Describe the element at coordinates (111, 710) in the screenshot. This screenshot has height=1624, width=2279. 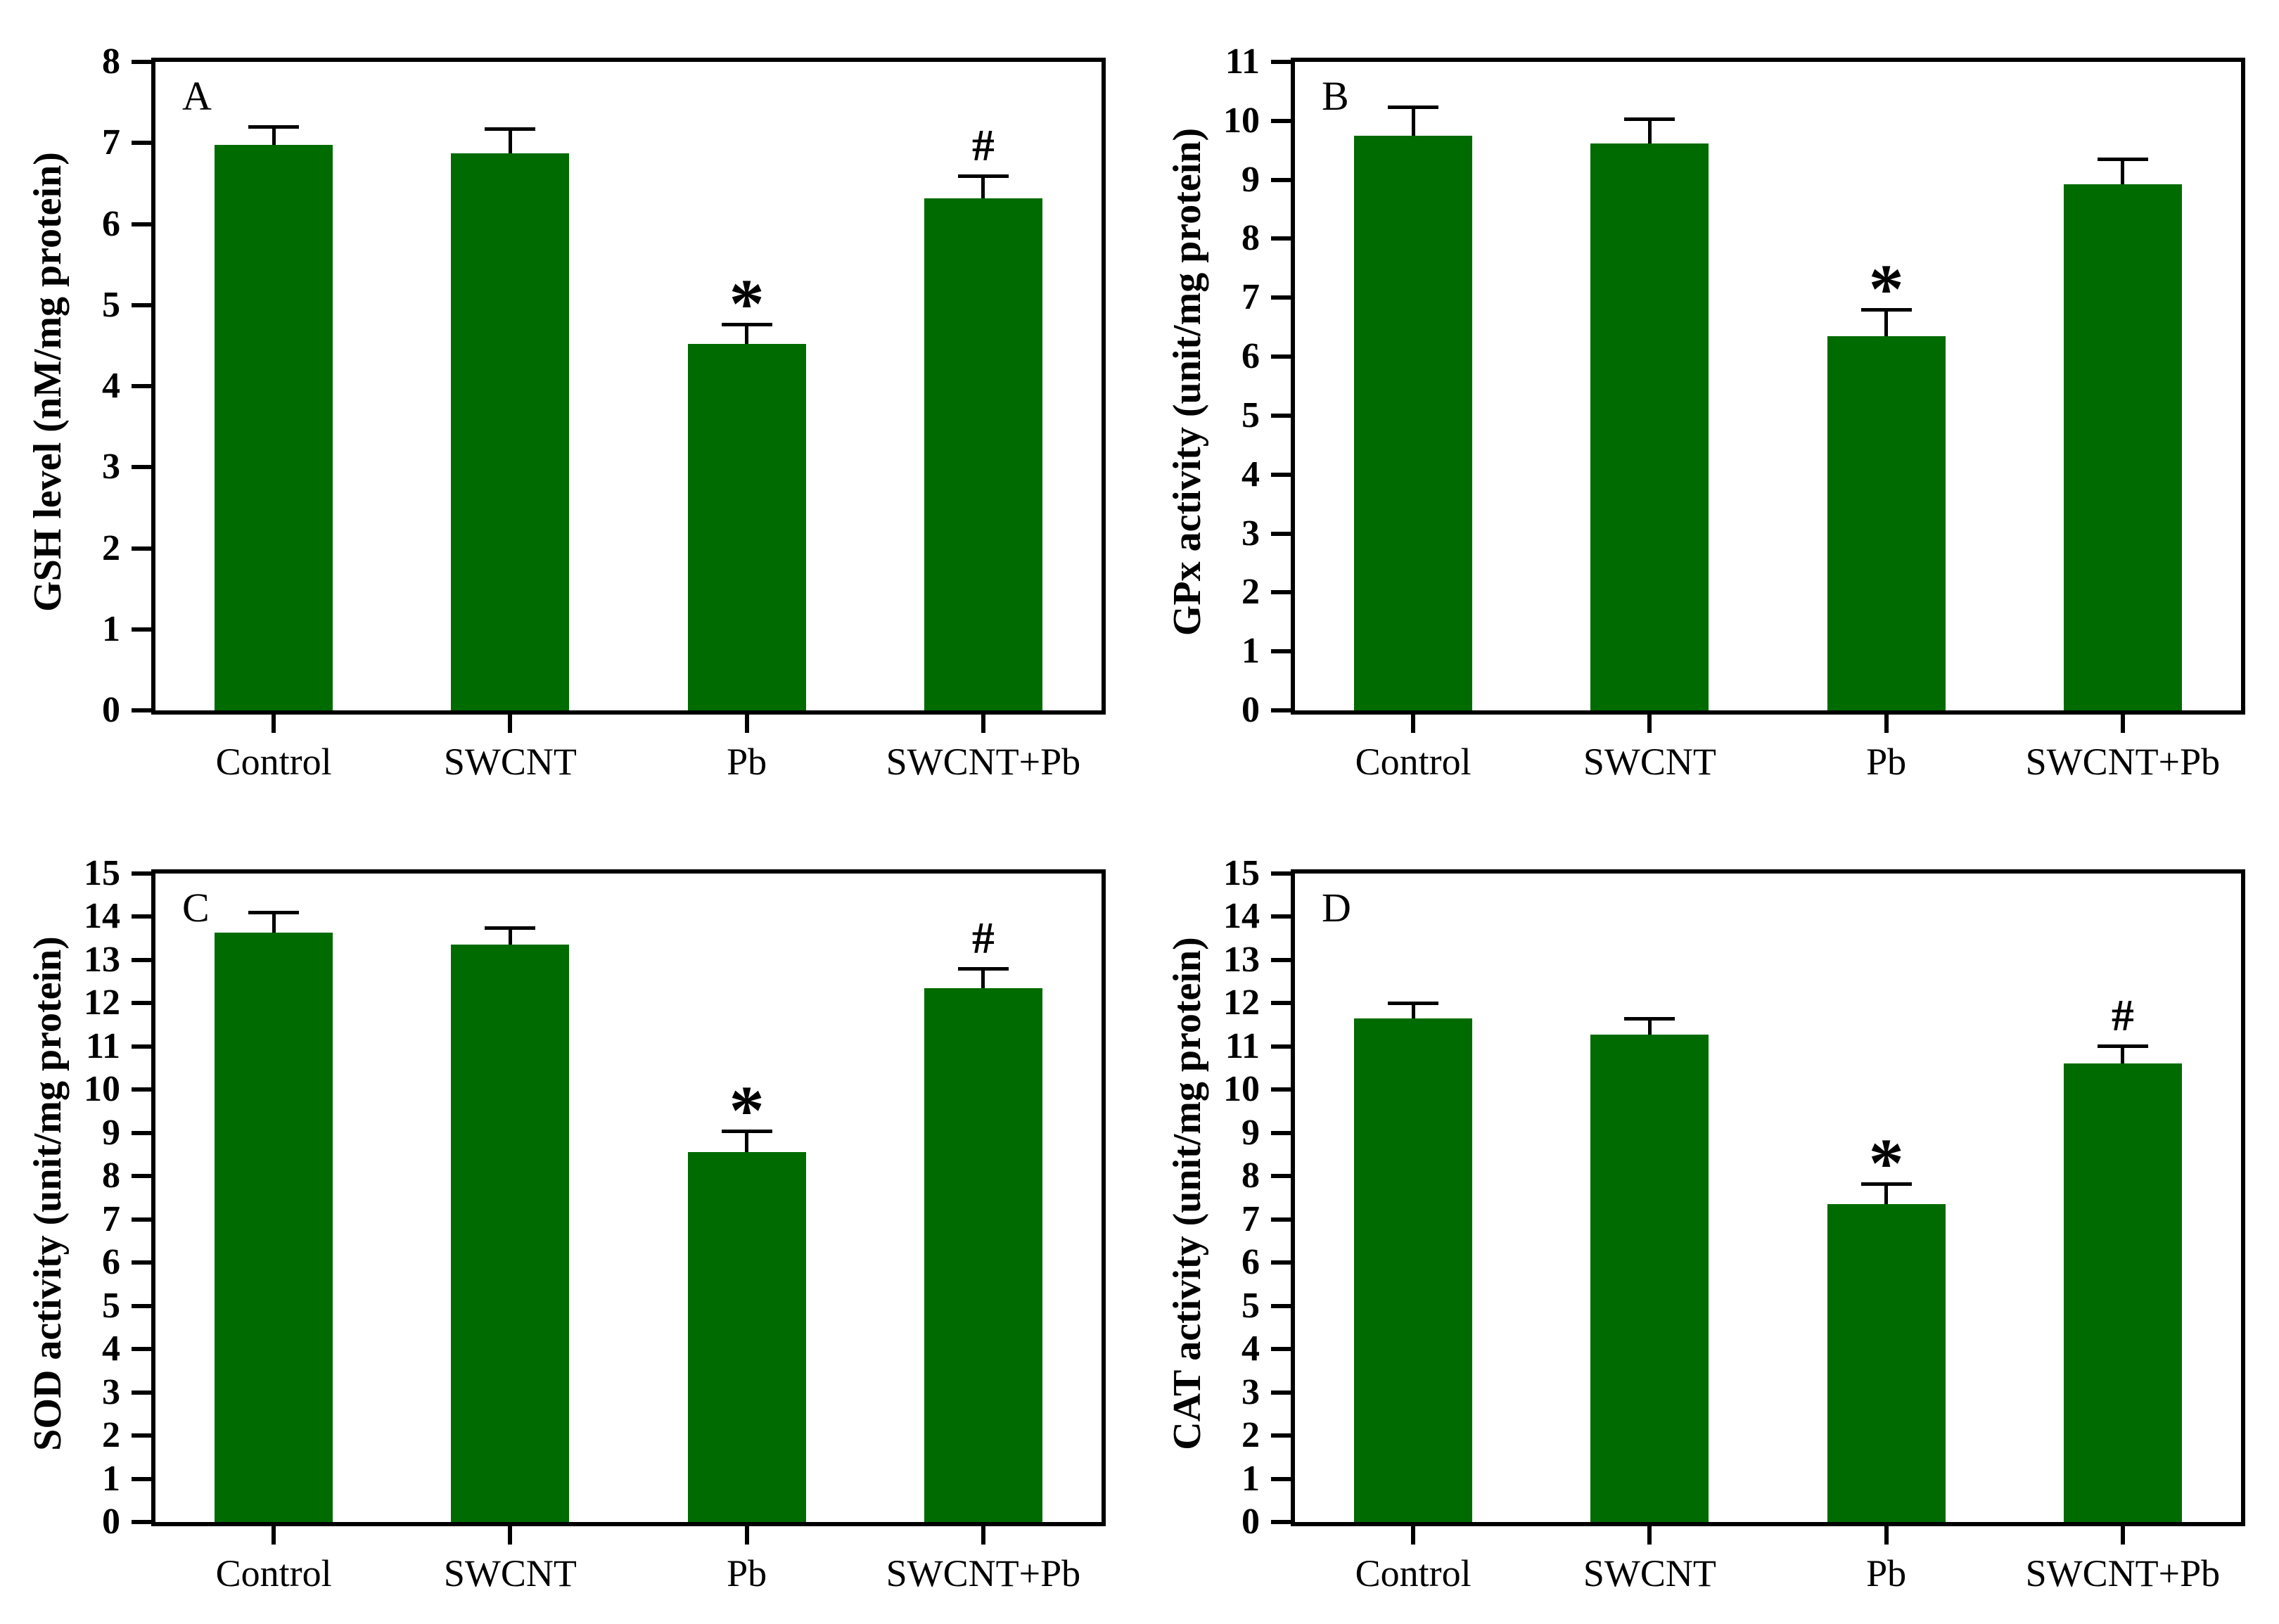
I see `y-axis-tick-label: 0` at that location.